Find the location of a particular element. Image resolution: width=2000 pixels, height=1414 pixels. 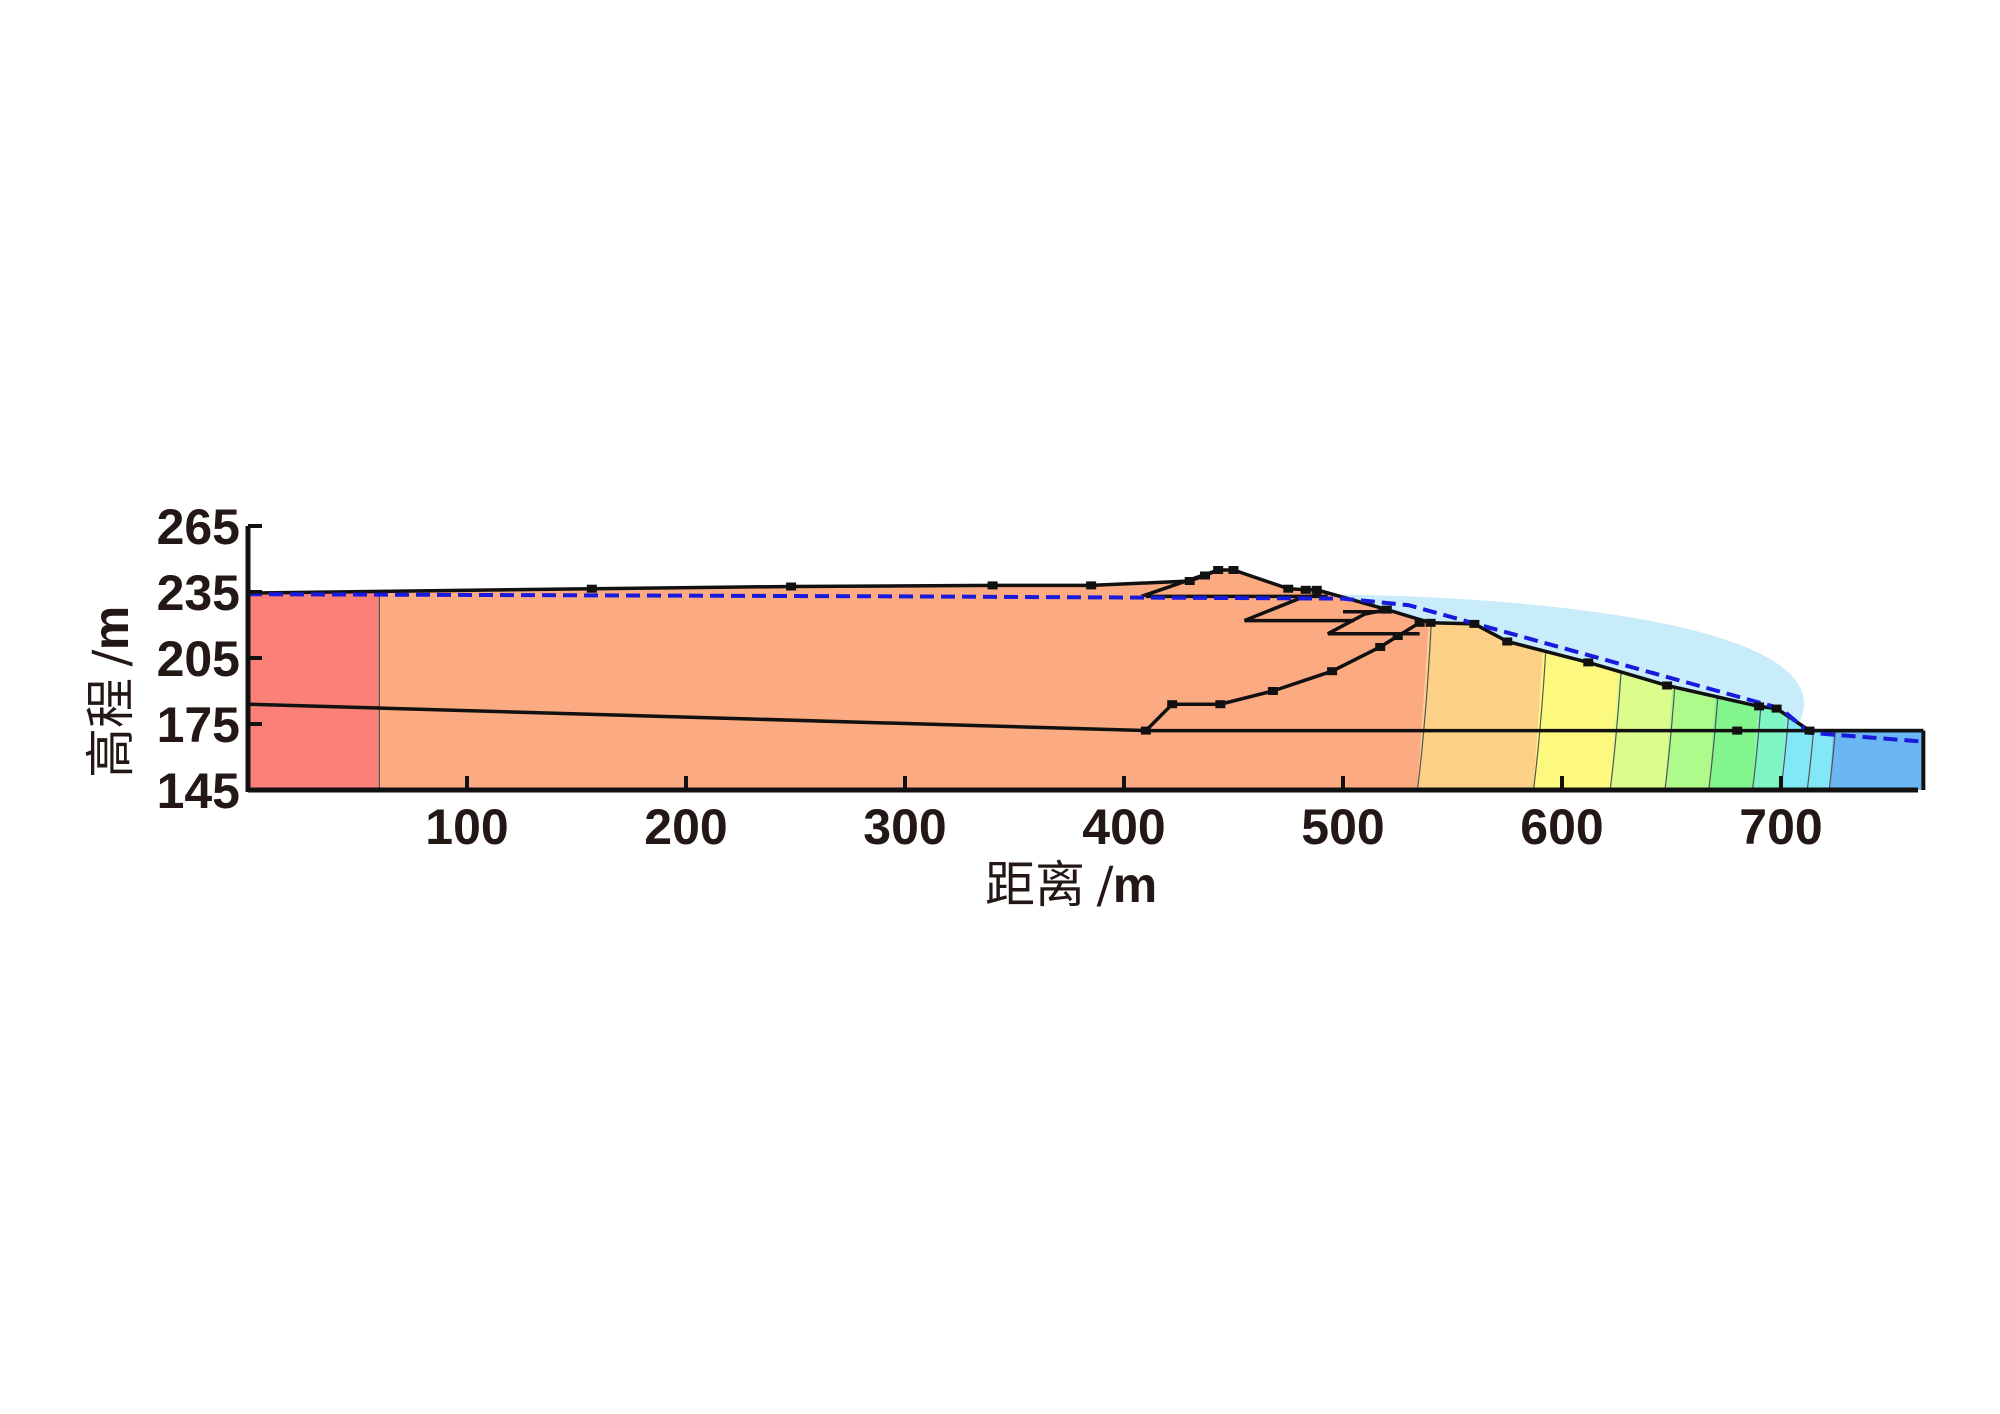

y-axis-unit: m is located at coordinates (111, 628).